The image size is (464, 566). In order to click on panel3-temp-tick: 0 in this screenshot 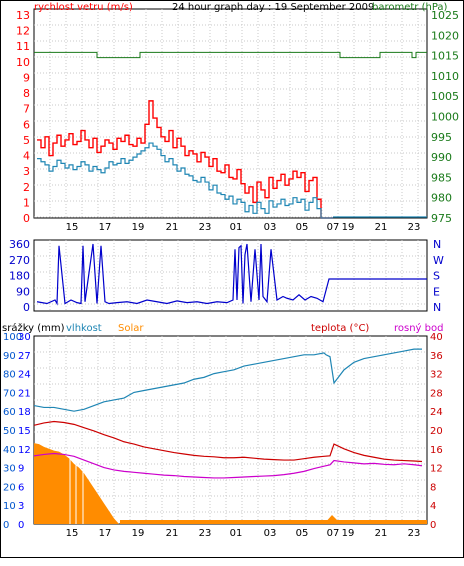, I will do `click(433, 525)`.